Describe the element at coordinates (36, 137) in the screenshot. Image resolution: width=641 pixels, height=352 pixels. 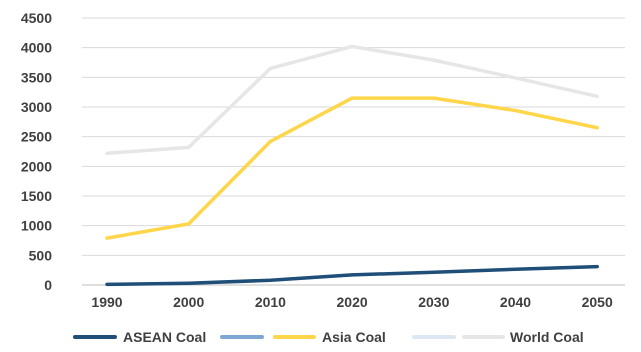
I see `y-tick-label: 2500` at that location.